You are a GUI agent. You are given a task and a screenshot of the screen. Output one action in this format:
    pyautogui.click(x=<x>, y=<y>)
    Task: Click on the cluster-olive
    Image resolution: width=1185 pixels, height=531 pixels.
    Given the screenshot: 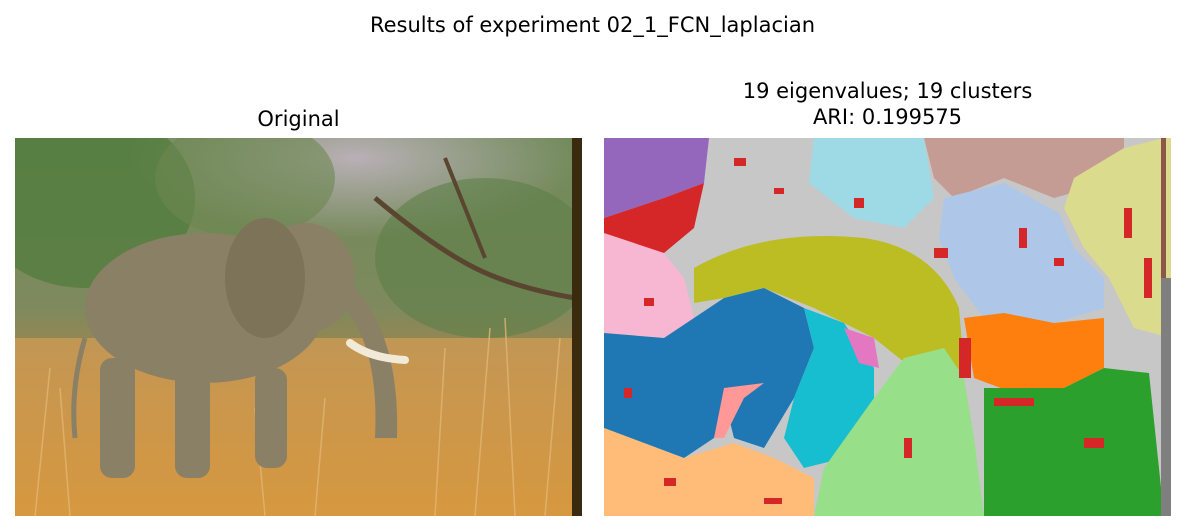 What is the action you would take?
    pyautogui.click(x=829, y=307)
    